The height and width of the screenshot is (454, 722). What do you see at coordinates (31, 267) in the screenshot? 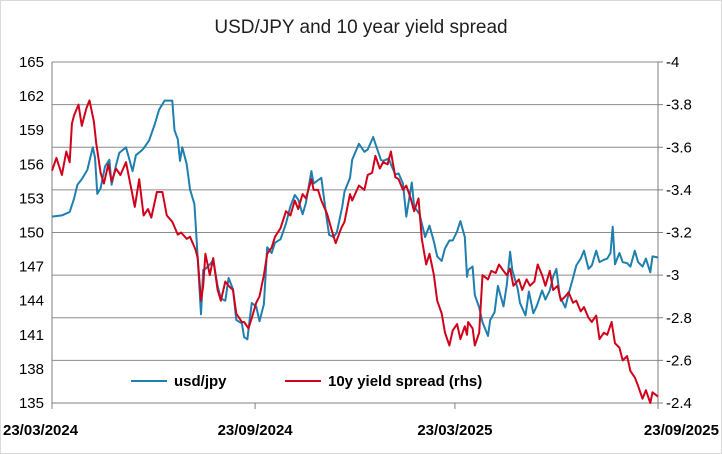
I see `y-left-tick-label: 147` at bounding box center [31, 267].